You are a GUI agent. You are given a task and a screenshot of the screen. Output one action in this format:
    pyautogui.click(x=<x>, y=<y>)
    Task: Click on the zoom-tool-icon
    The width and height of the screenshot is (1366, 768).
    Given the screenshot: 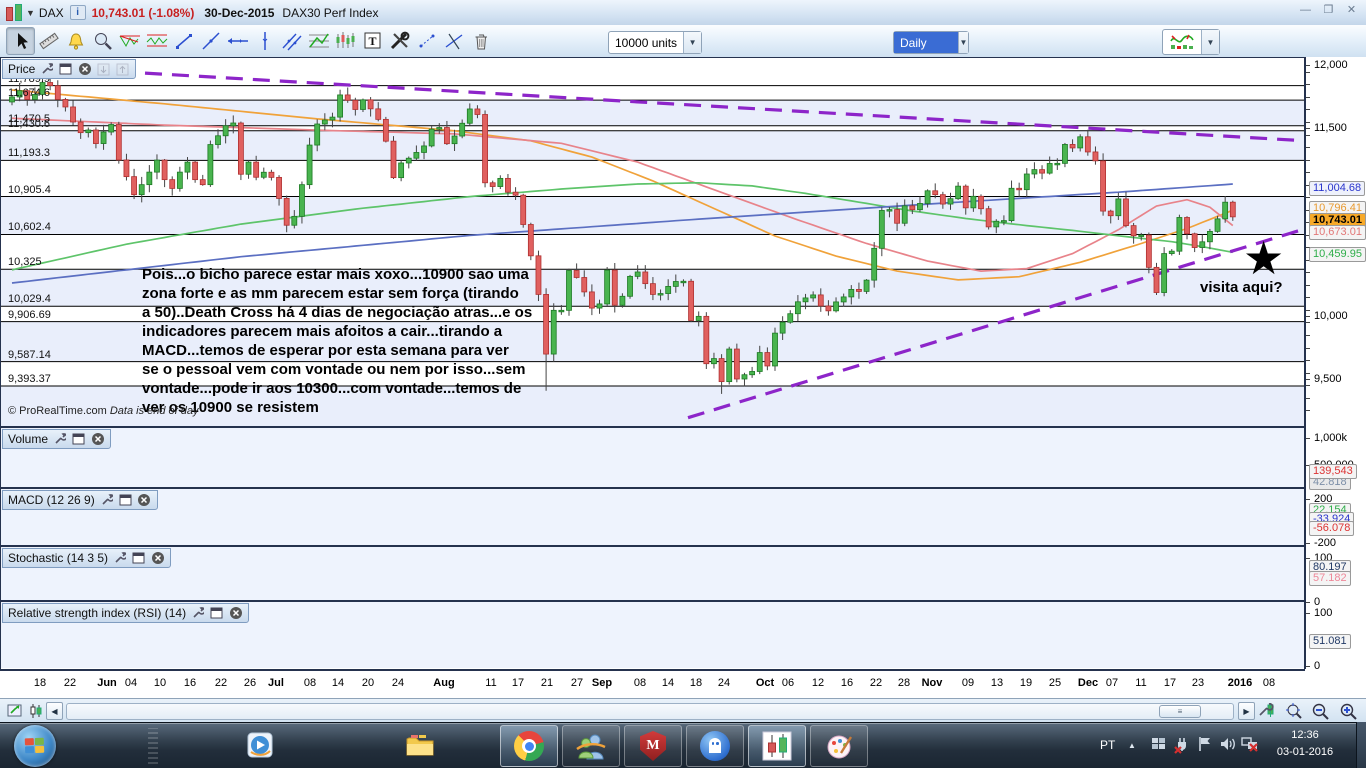 What is the action you would take?
    pyautogui.click(x=102, y=41)
    